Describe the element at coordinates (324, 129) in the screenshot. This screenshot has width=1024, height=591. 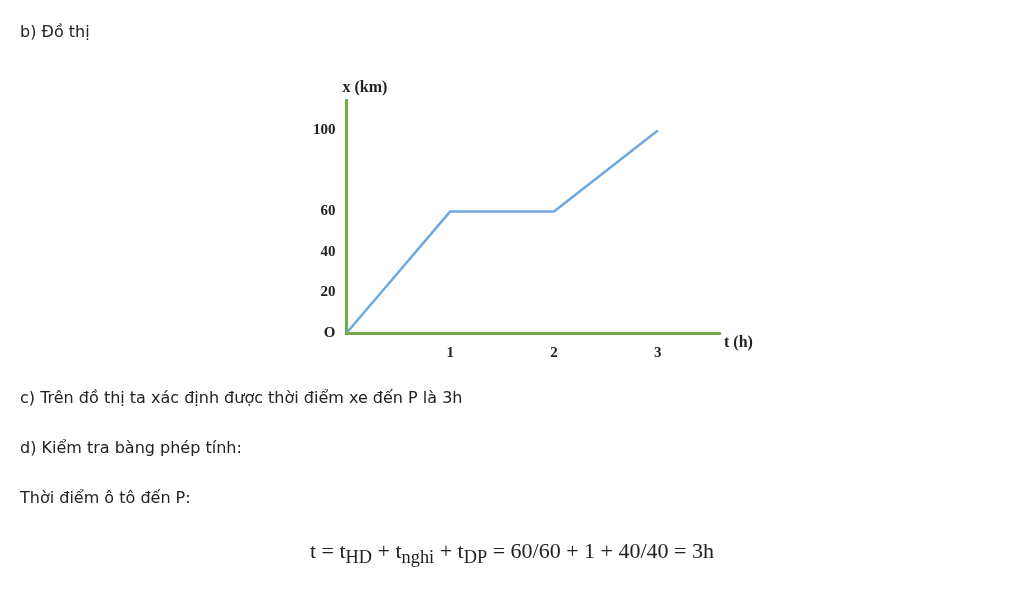
I see `y-tick-label: 100` at that location.